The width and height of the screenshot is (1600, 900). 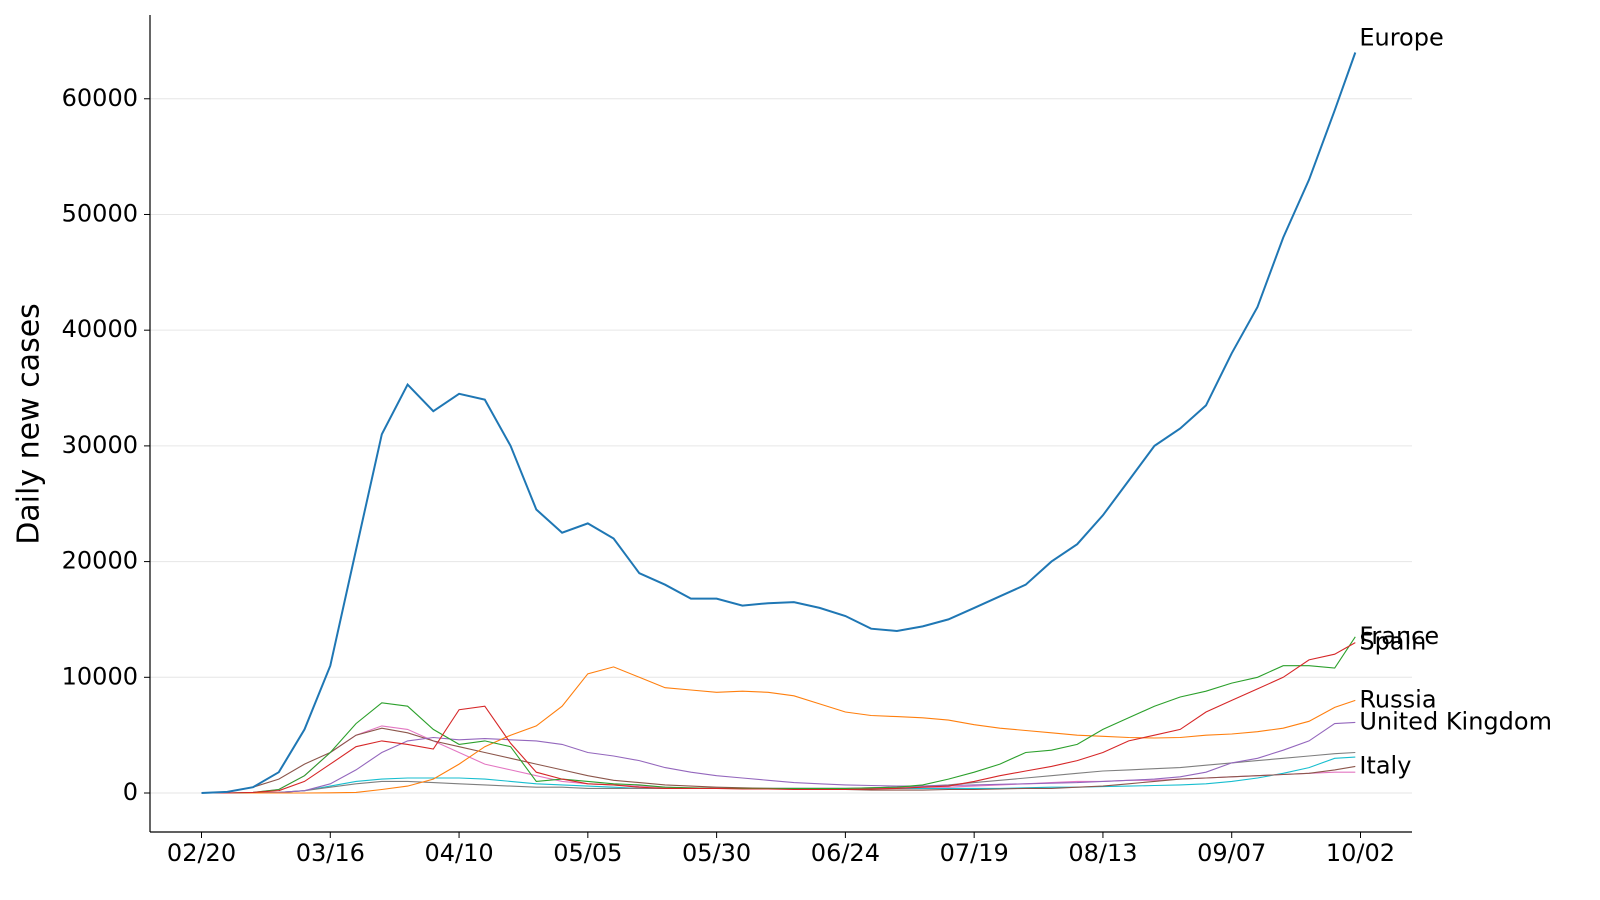 What do you see at coordinates (100, 329) in the screenshot?
I see `y-tick-label: 40000` at bounding box center [100, 329].